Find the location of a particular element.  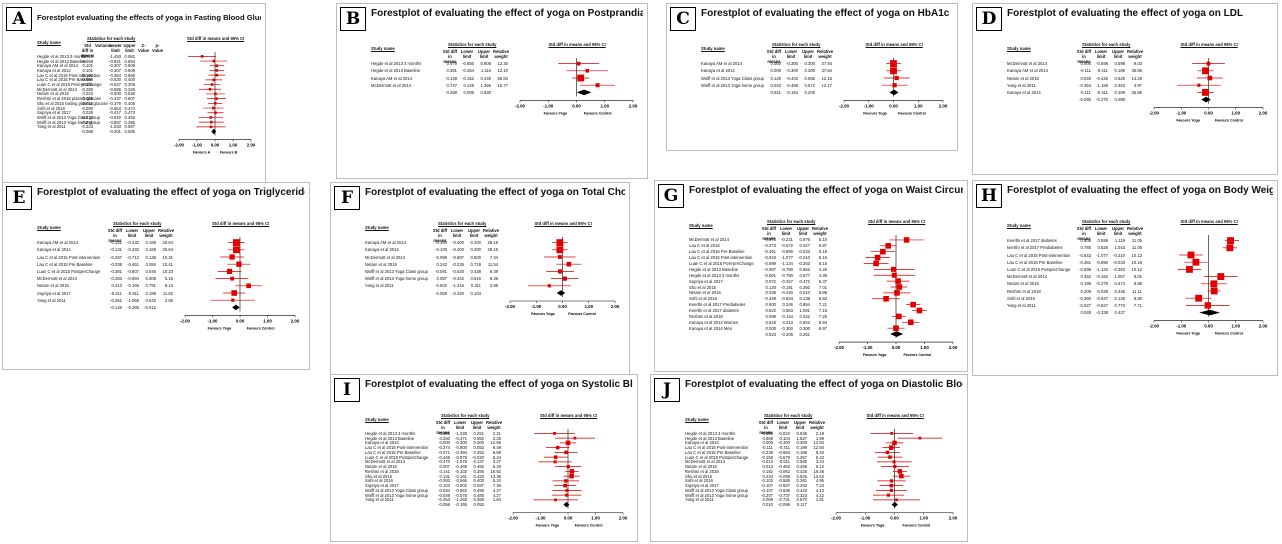

study-value: -0.039 is located at coordinates (1102, 291).